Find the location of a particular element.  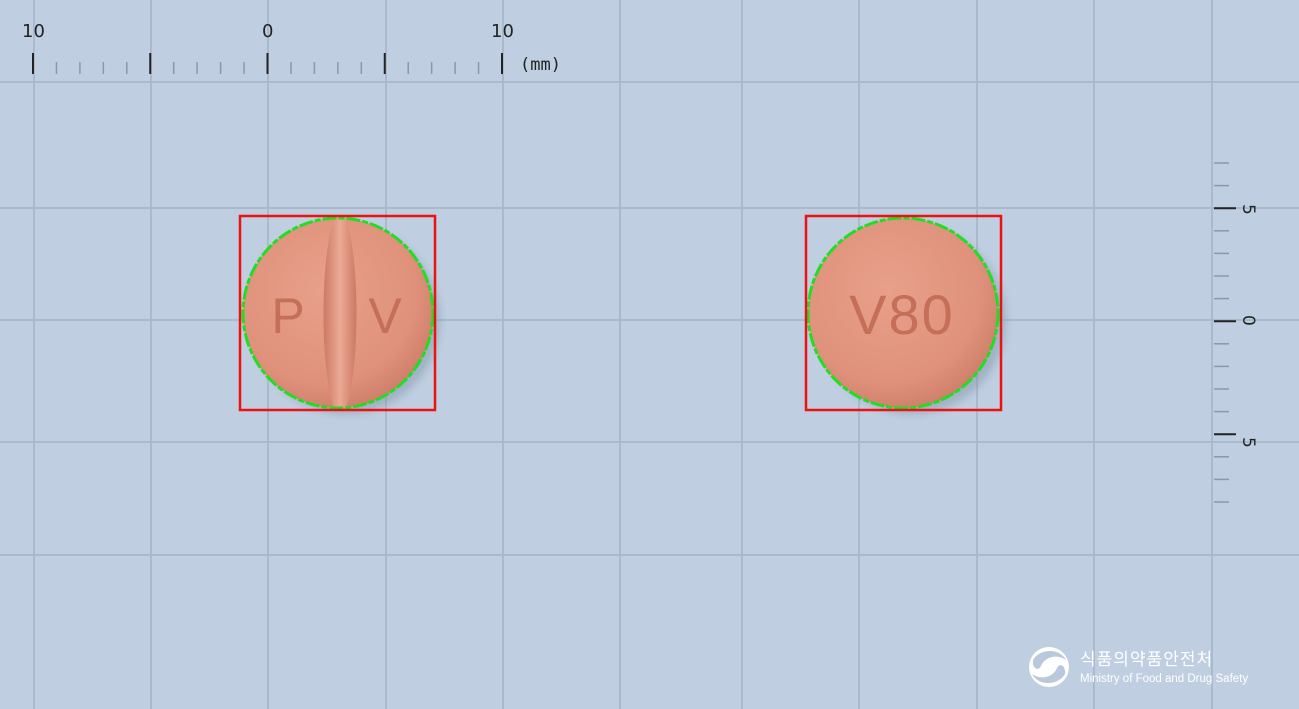

top-ruler-ticks is located at coordinates (267, 63).